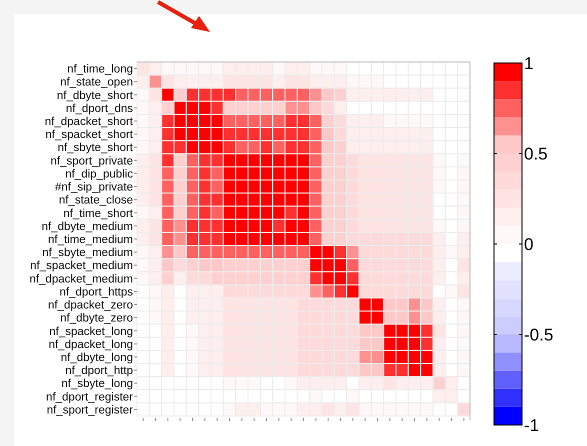 This screenshot has height=446, width=587. I want to click on y-tick-label: nf_spacket_medium, so click(81, 266).